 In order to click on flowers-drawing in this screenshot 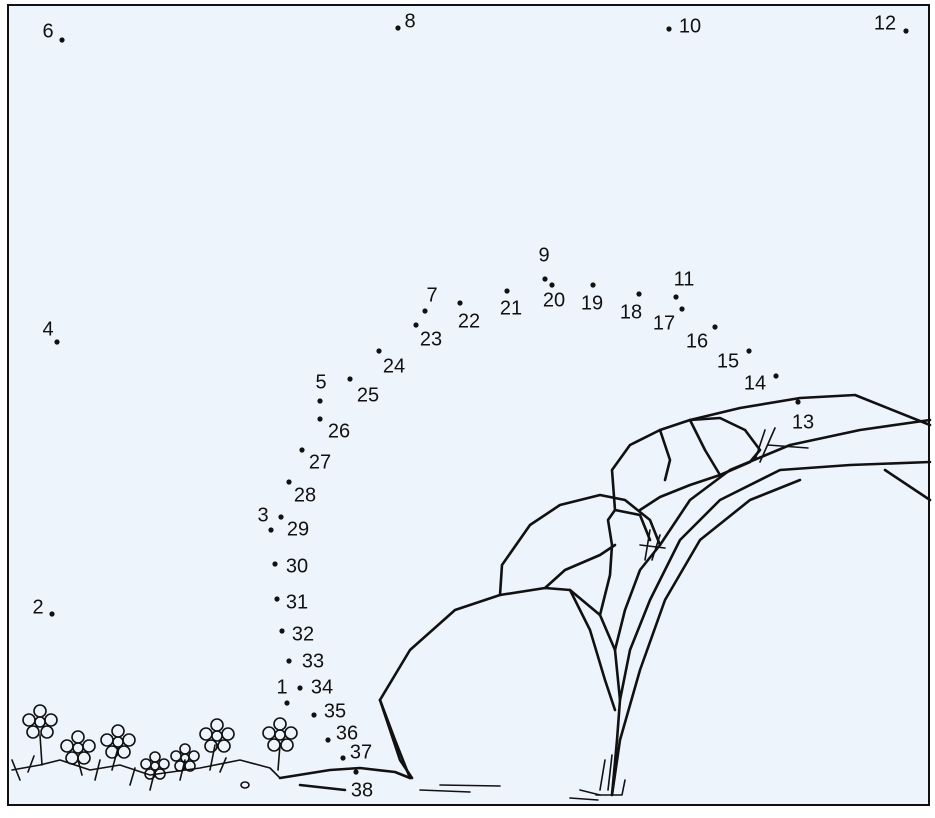, I will do `click(154, 747)`.